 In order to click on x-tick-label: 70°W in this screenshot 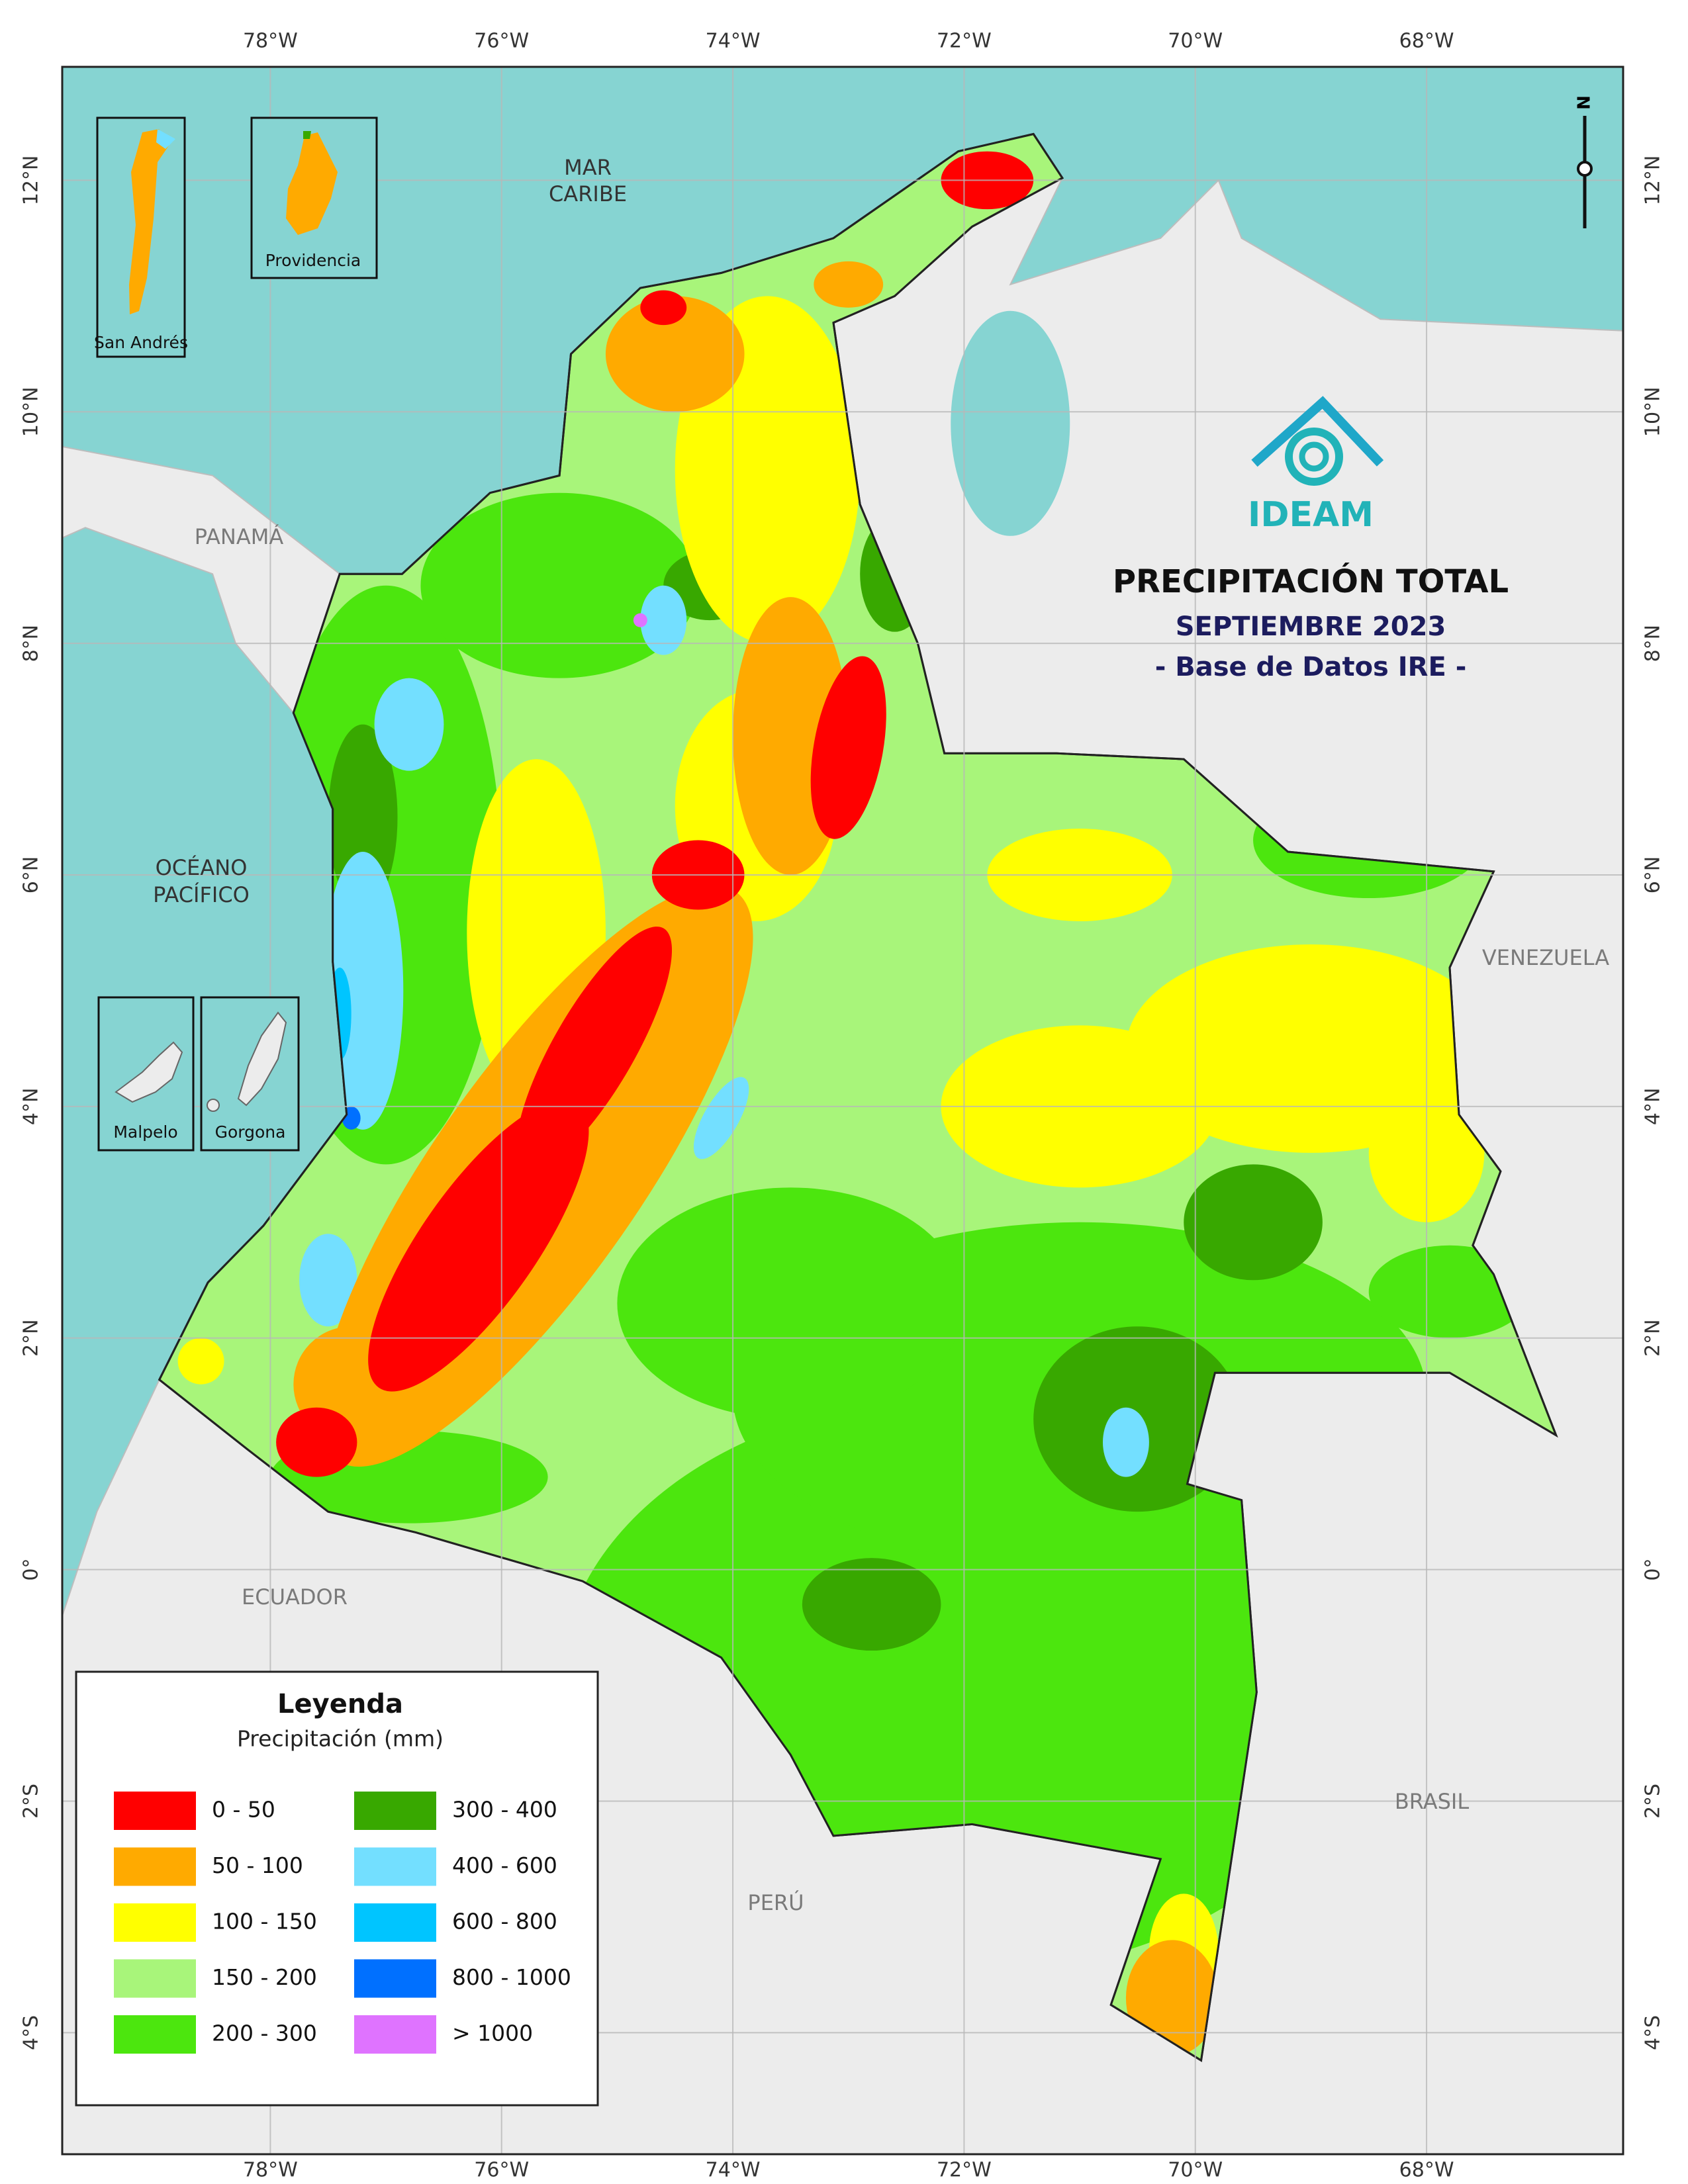, I will do `click(1195, 41)`.